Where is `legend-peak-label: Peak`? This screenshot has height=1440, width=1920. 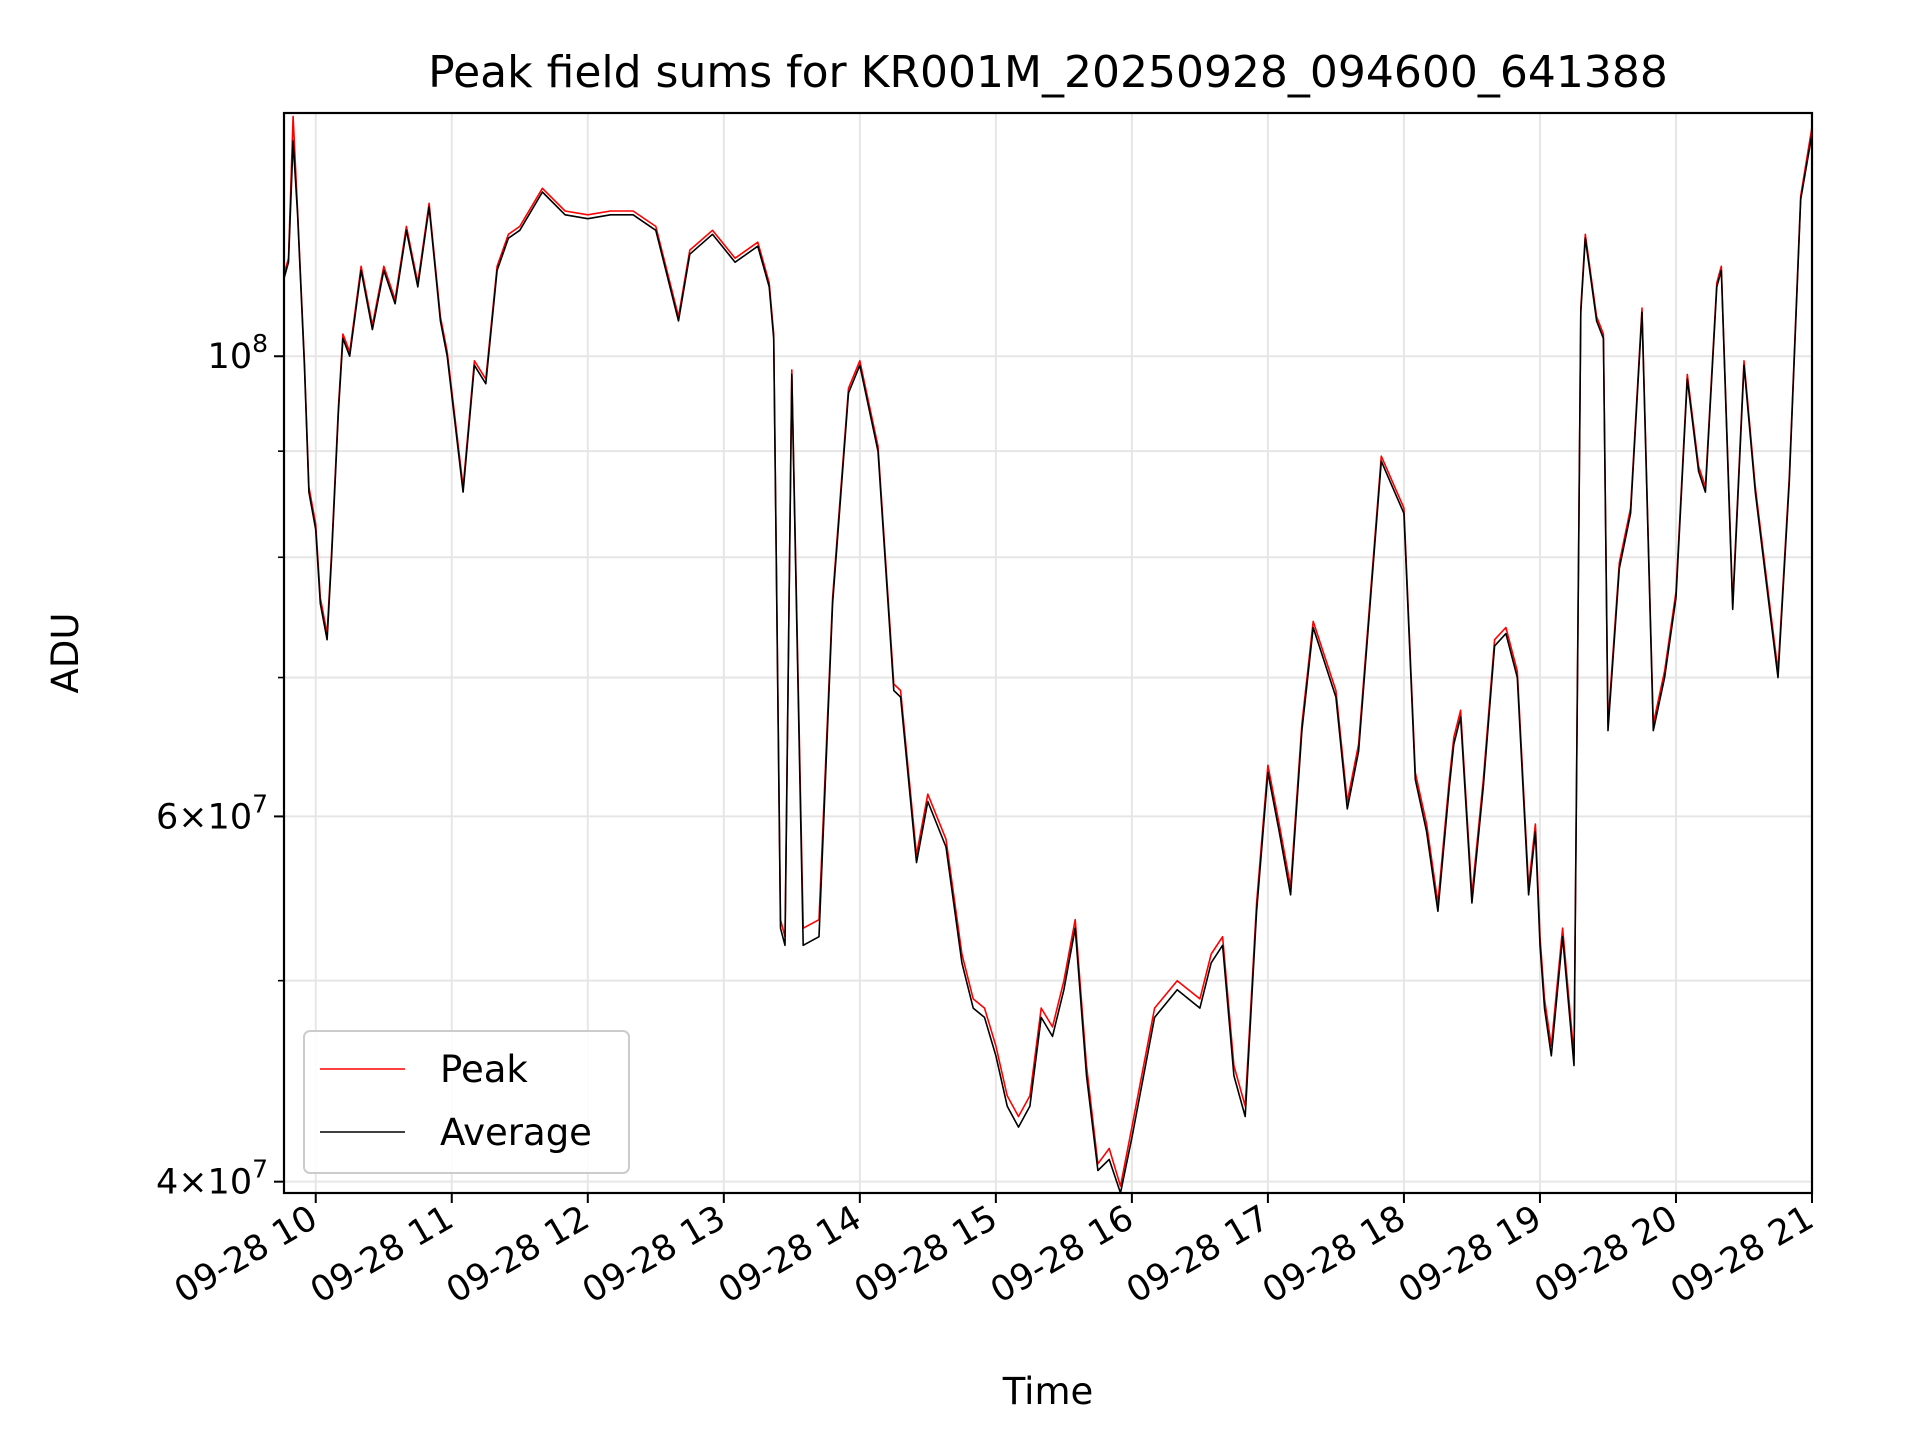
legend-peak-label: Peak is located at coordinates (484, 1069).